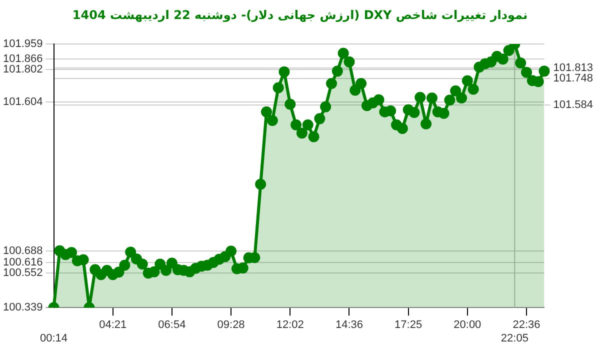 The width and height of the screenshot is (600, 352). What do you see at coordinates (113, 325) in the screenshot?
I see `x-tick-label: 04:21` at bounding box center [113, 325].